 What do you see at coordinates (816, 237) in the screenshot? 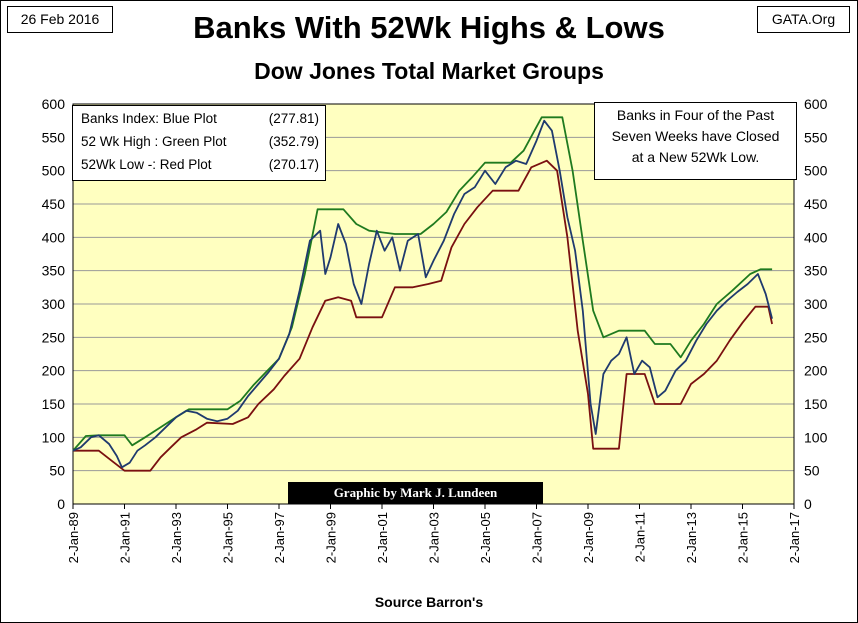
I see `y-tick-label-right: 400` at bounding box center [816, 237].